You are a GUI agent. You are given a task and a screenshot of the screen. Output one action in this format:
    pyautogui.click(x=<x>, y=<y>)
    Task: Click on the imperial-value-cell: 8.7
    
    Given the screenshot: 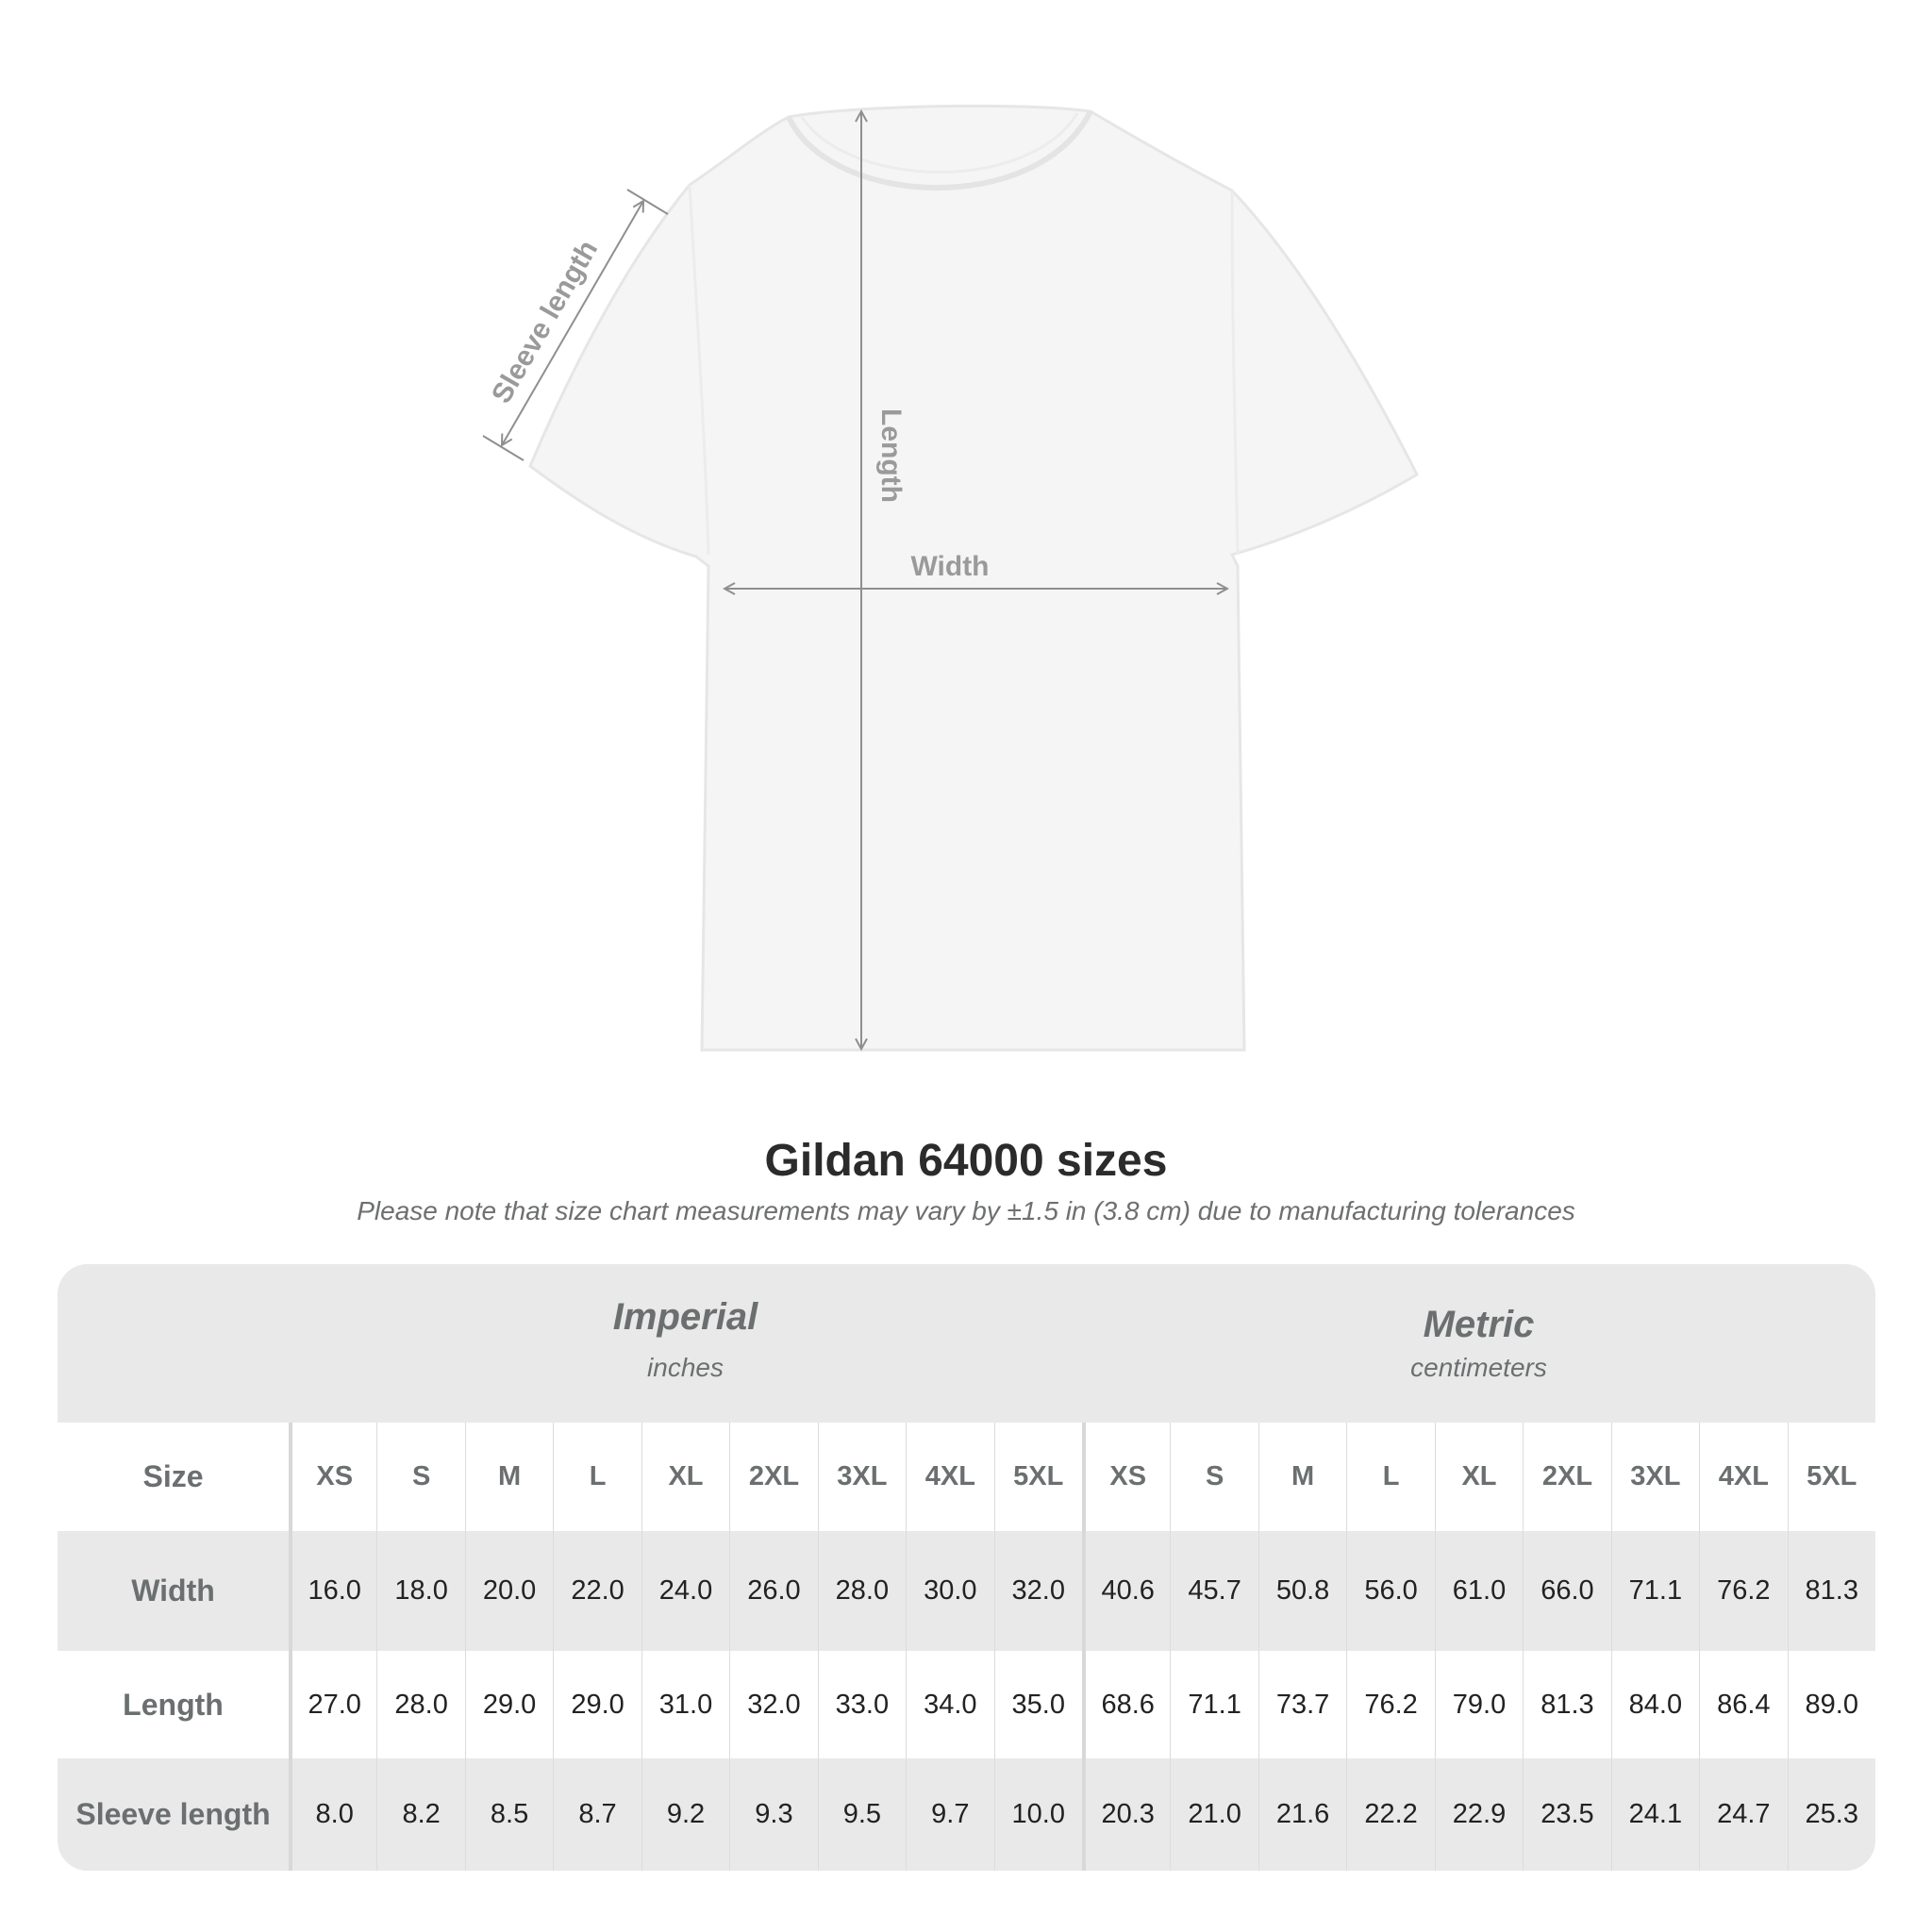 What is the action you would take?
    pyautogui.click(x=597, y=1814)
    